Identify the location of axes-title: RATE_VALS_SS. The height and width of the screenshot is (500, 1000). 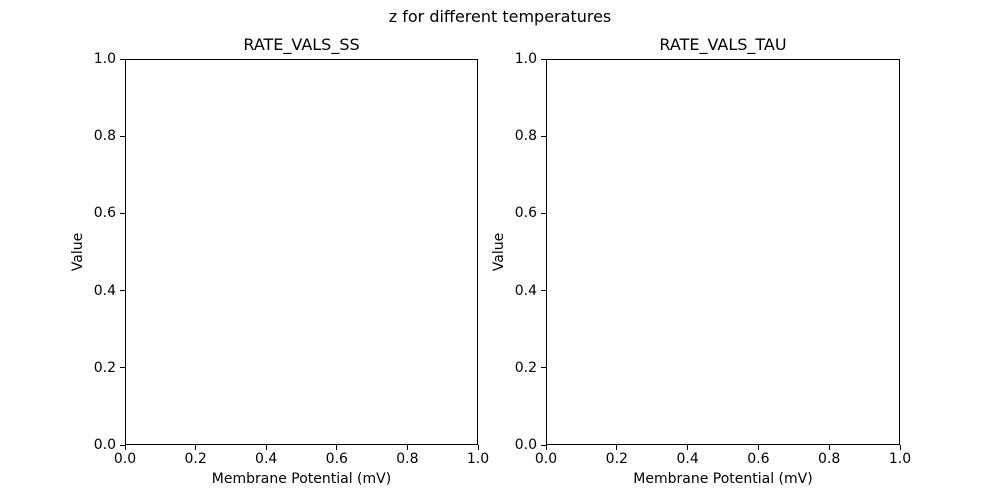
(301, 44).